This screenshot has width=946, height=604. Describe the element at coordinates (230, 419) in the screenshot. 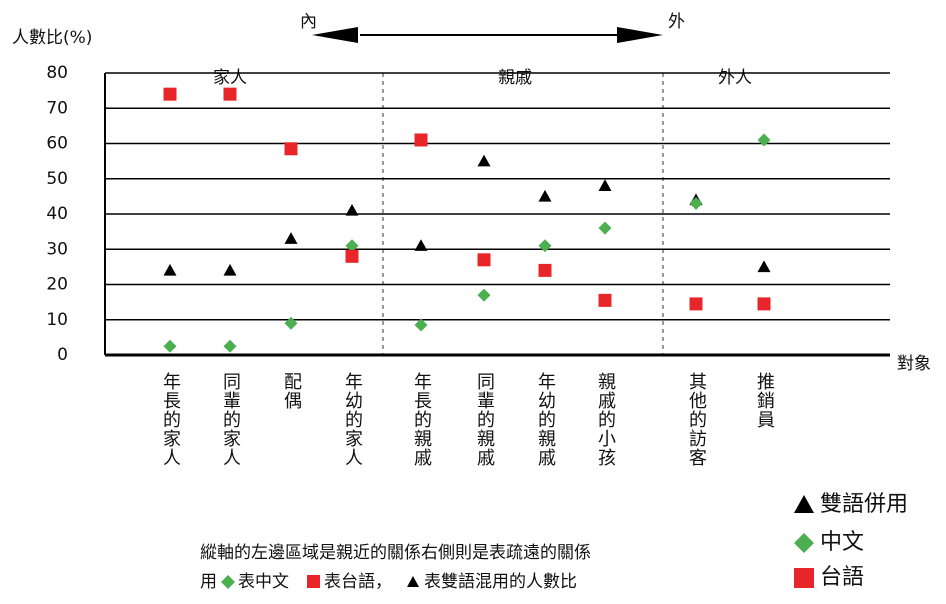

I see `x-tick-label: 同輩的家人` at that location.